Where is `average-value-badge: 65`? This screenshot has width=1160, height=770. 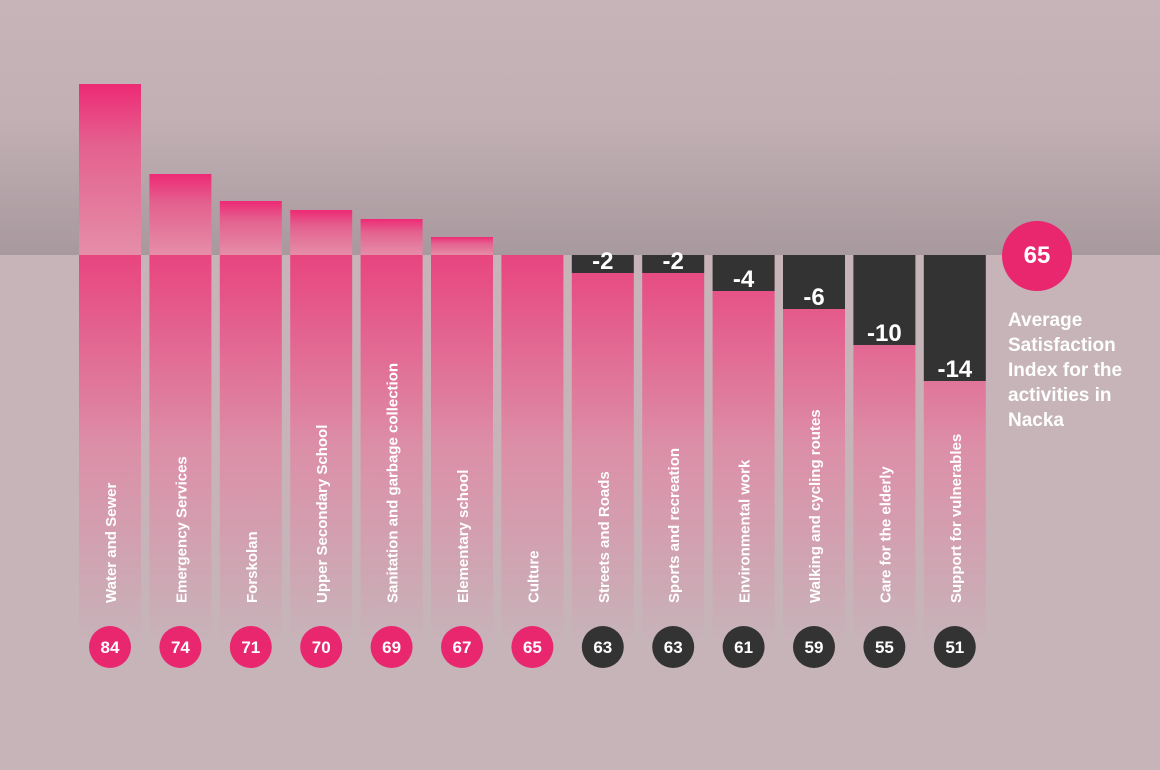
average-value-badge: 65 is located at coordinates (1037, 256).